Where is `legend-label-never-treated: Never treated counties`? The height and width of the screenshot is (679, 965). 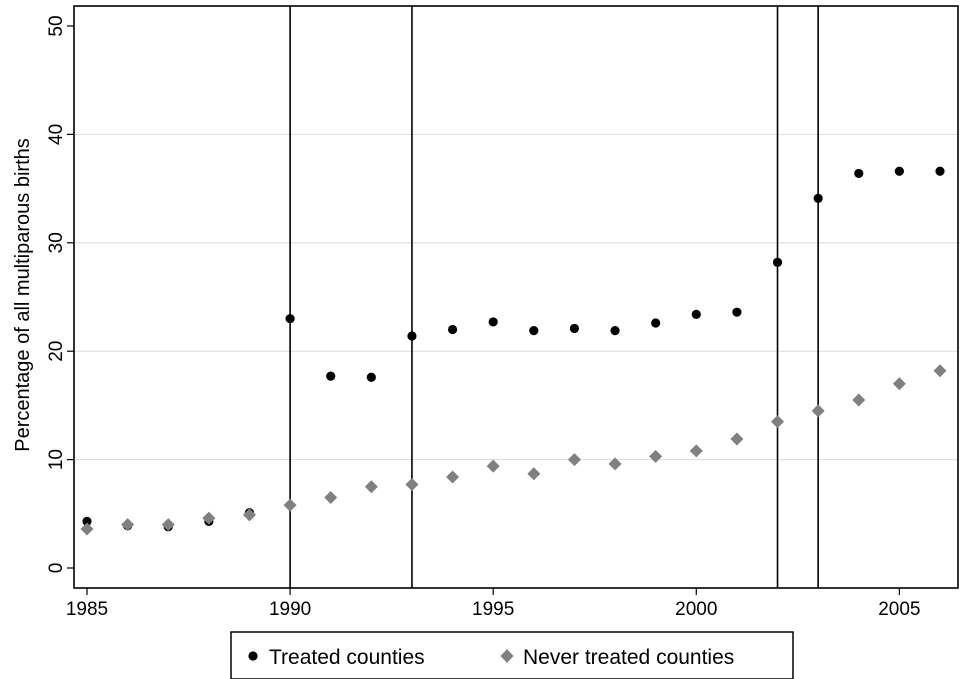 legend-label-never-treated: Never treated counties is located at coordinates (628, 657).